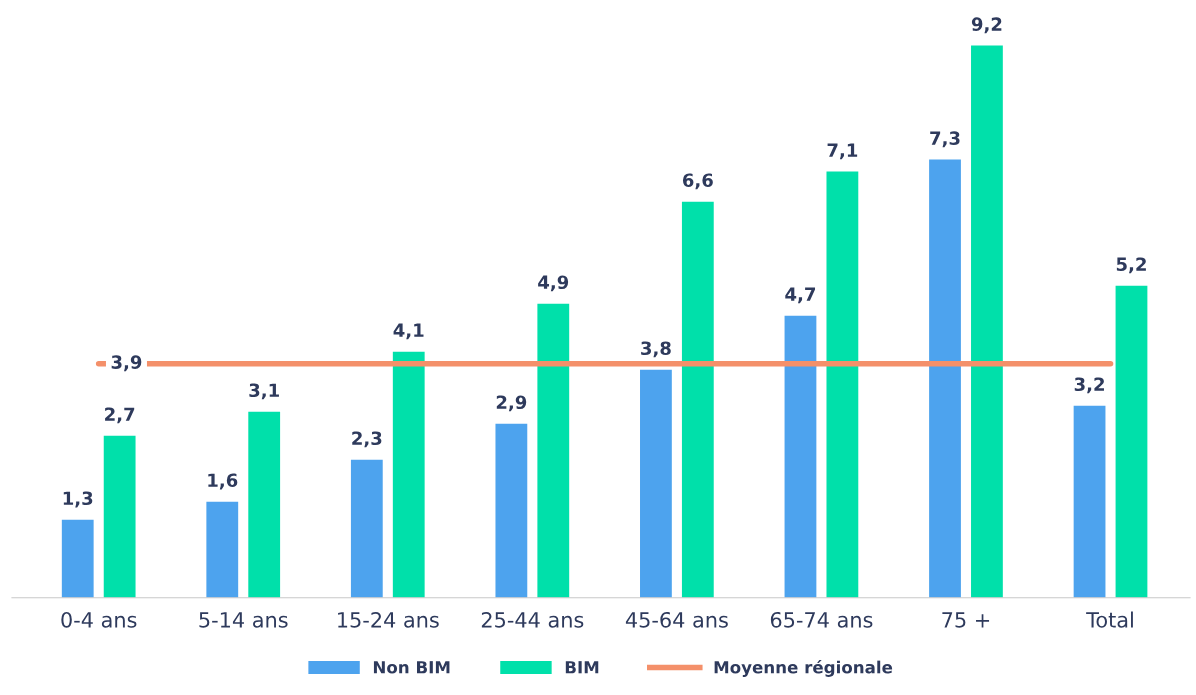 This screenshot has height=695, width=1196. Describe the element at coordinates (553, 283) in the screenshot. I see `data-label: 4,9` at that location.